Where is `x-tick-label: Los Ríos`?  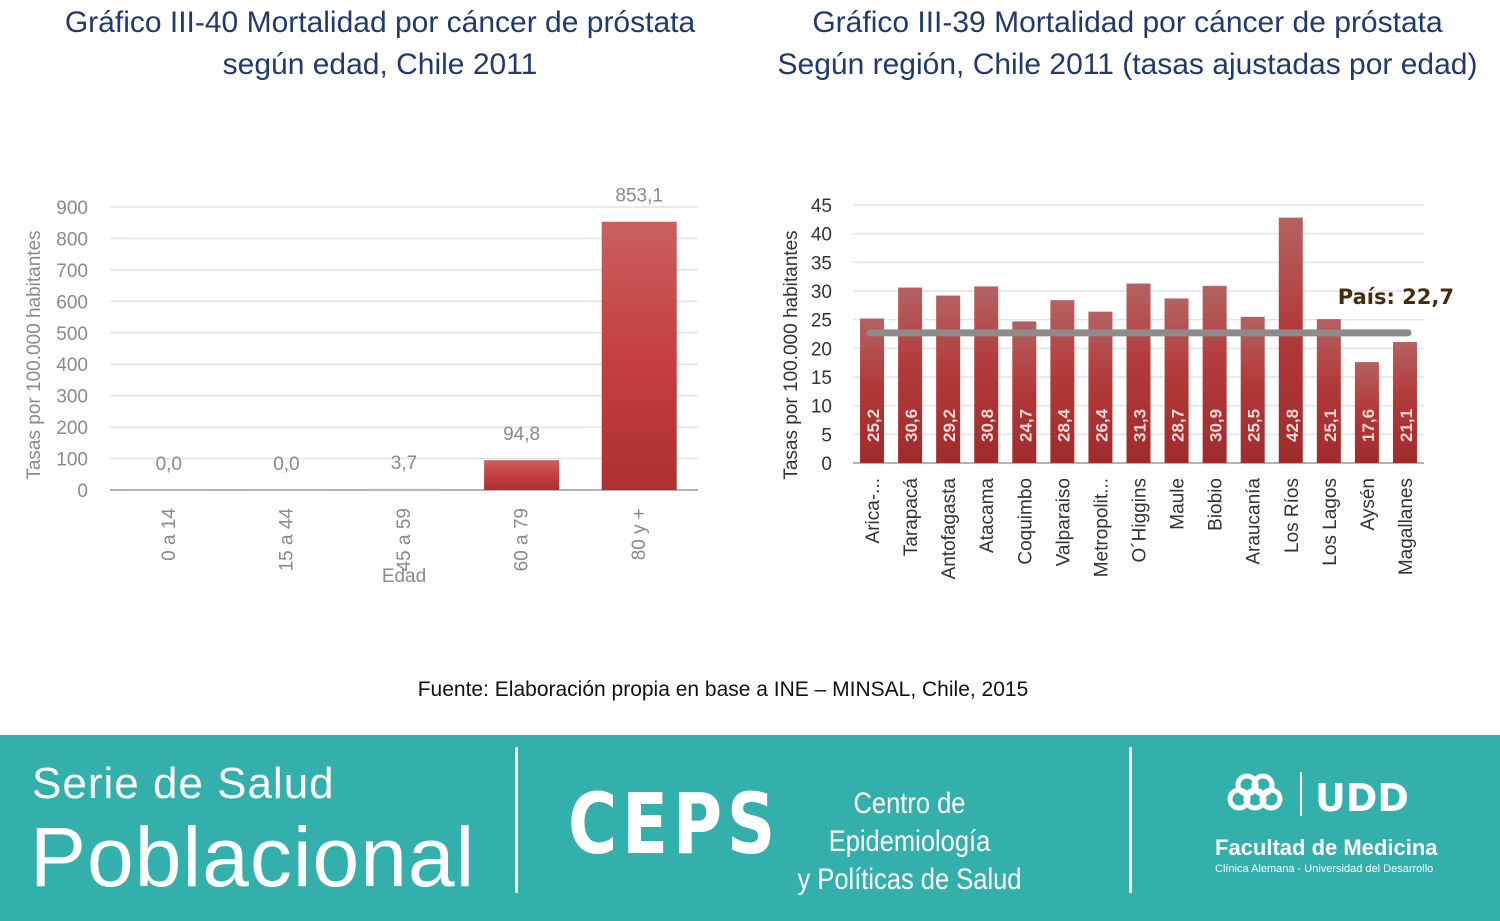 x-tick-label: Los Ríos is located at coordinates (1292, 515).